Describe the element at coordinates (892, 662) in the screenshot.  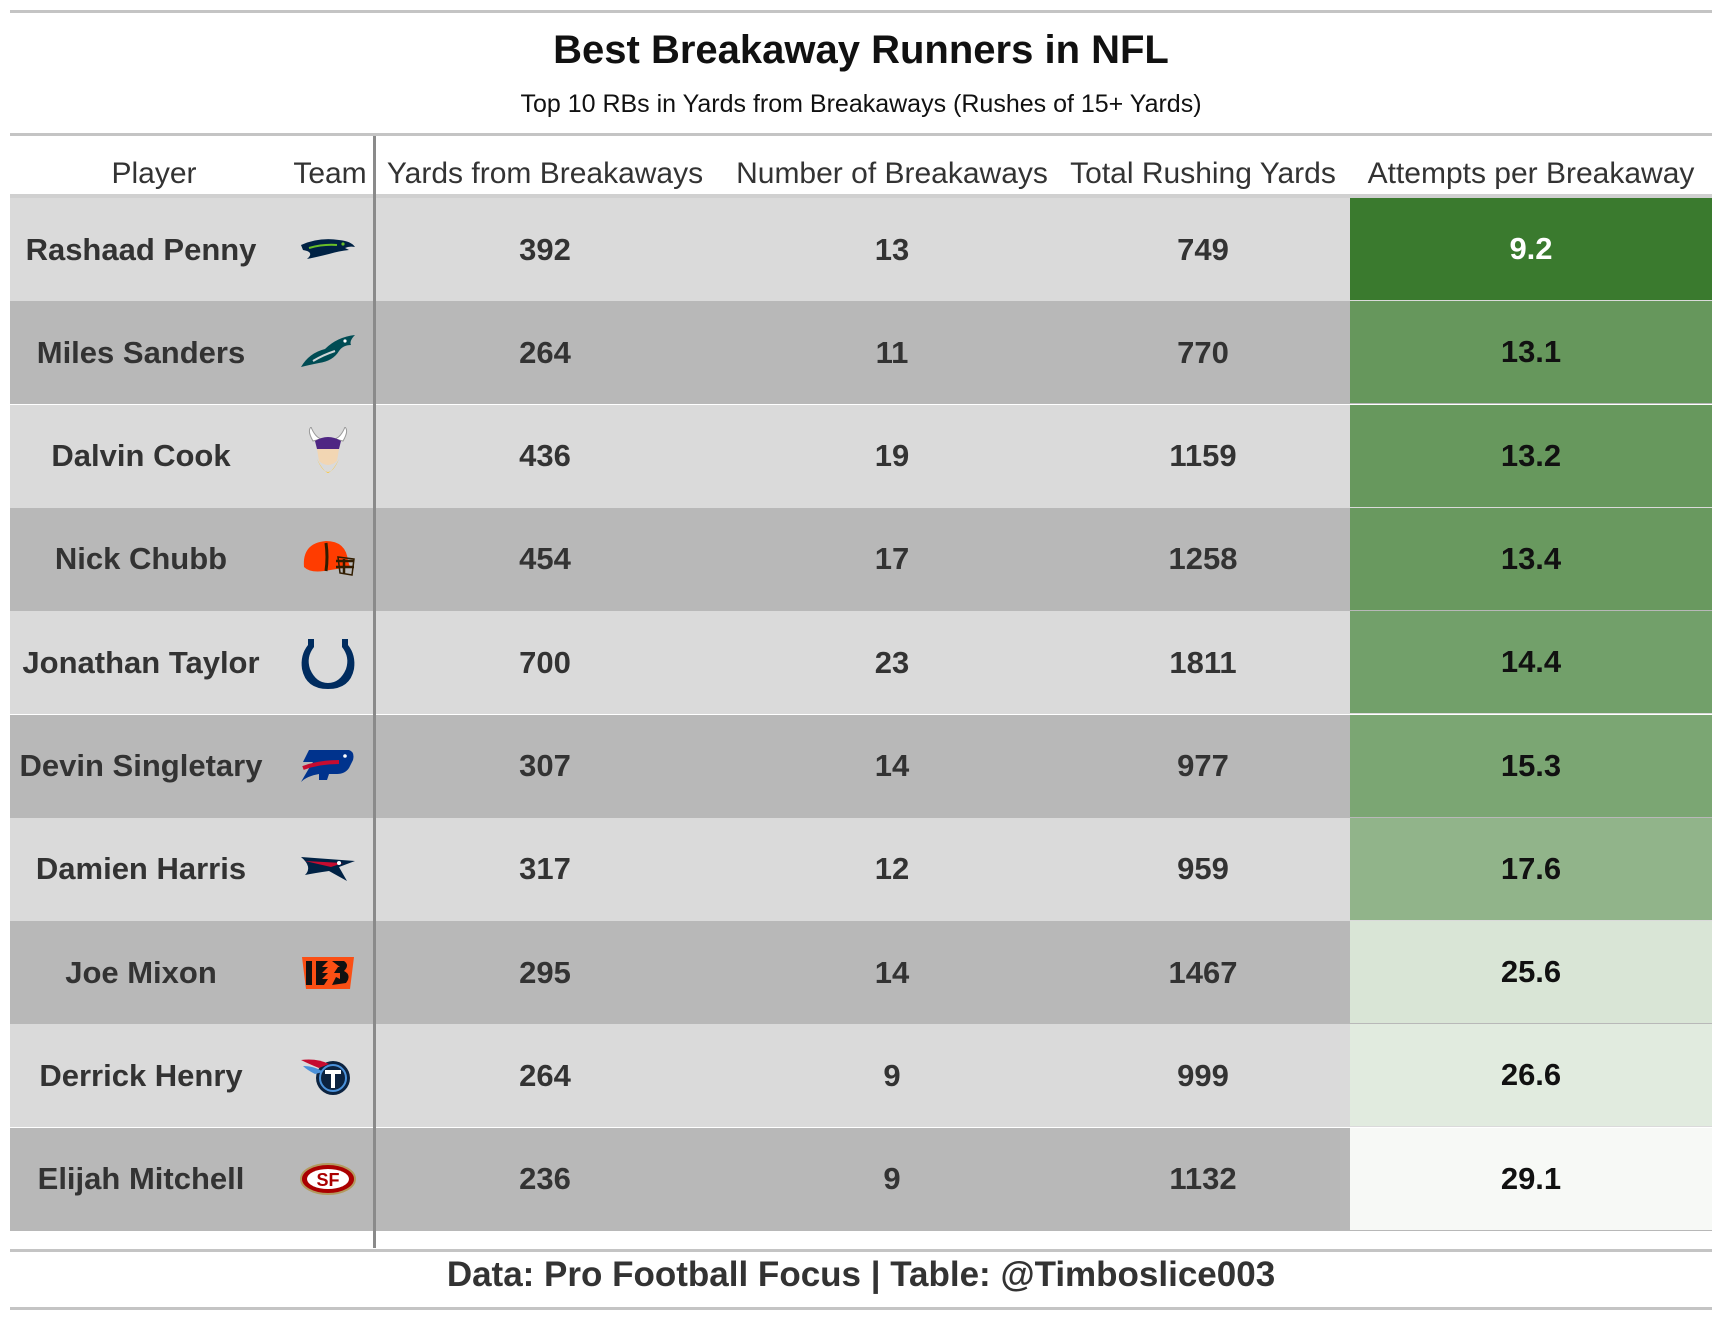
I see `number-of-breakaways: 23` at that location.